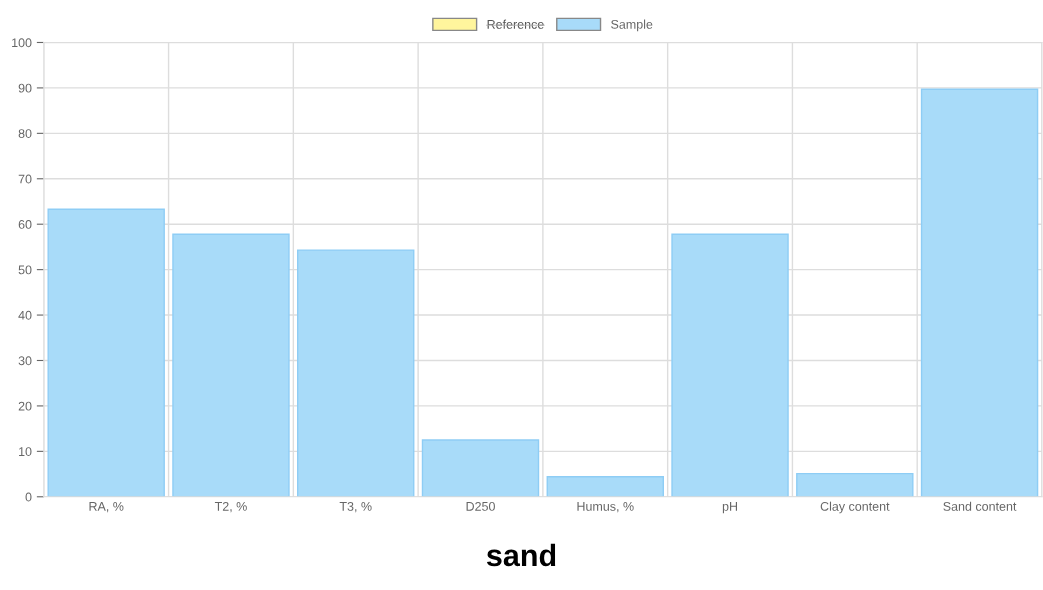  I want to click on x-tick-label: Humus, %, so click(605, 507).